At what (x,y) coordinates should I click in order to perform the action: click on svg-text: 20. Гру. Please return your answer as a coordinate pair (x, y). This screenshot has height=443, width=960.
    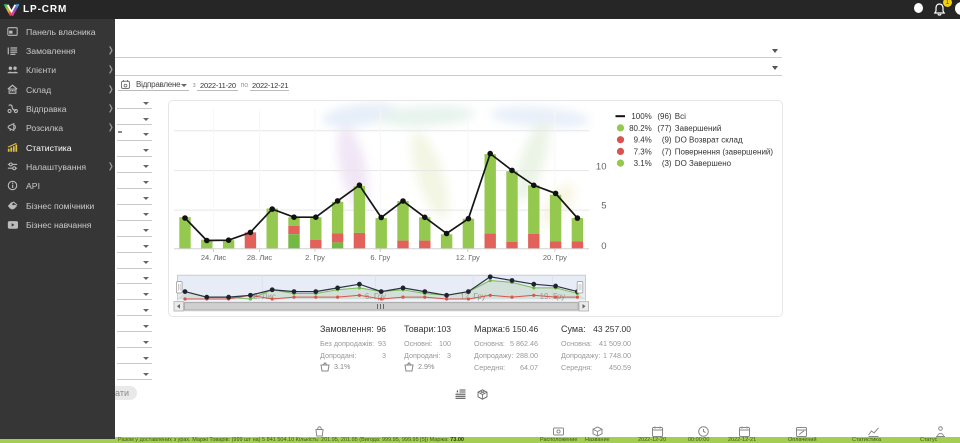
    Looking at the image, I should click on (555, 257).